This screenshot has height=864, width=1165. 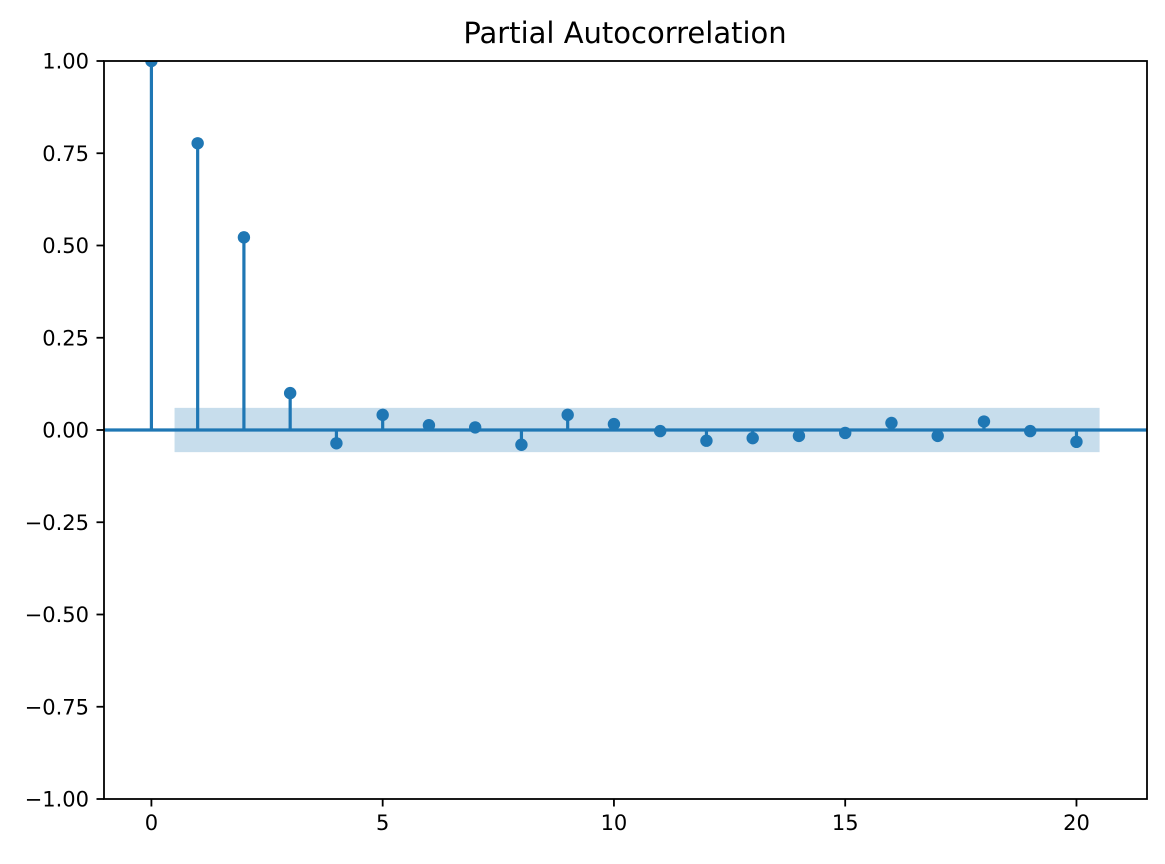 I want to click on x-tick-label: 15, so click(x=845, y=823).